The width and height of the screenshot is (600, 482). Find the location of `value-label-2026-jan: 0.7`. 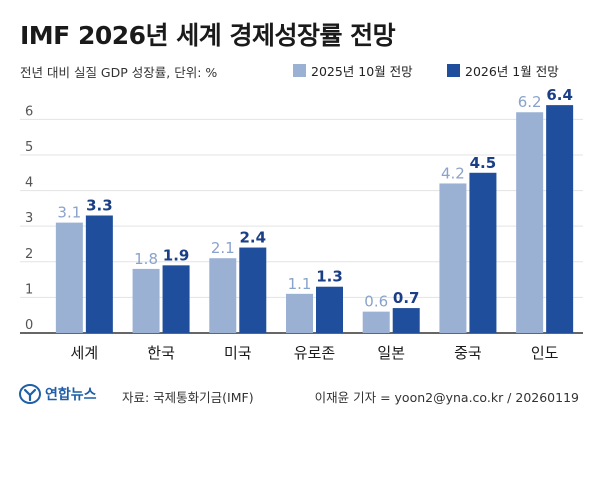

value-label-2026-jan: 0.7 is located at coordinates (406, 298).